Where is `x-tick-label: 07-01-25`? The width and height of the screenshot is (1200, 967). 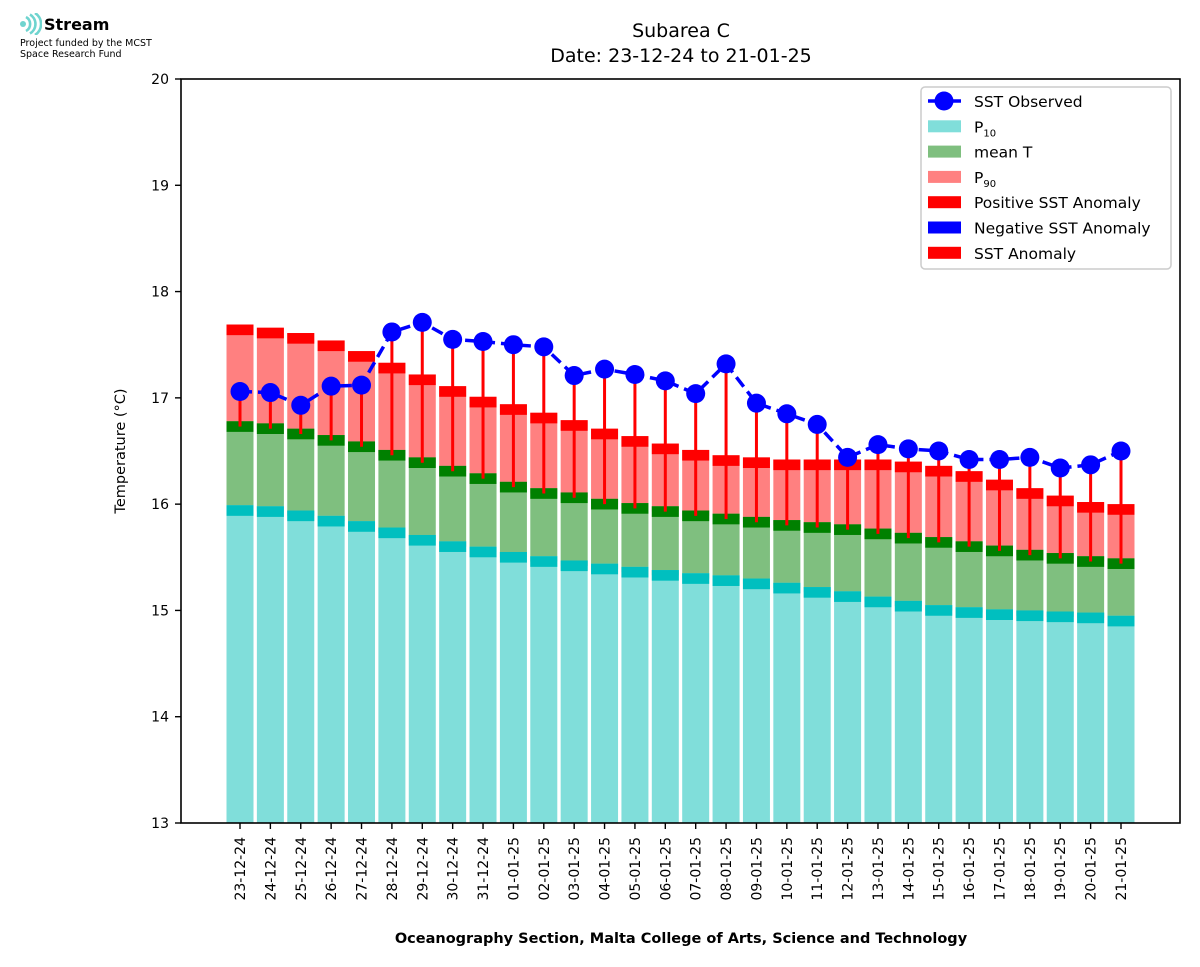 x-tick-label: 07-01-25 is located at coordinates (697, 869).